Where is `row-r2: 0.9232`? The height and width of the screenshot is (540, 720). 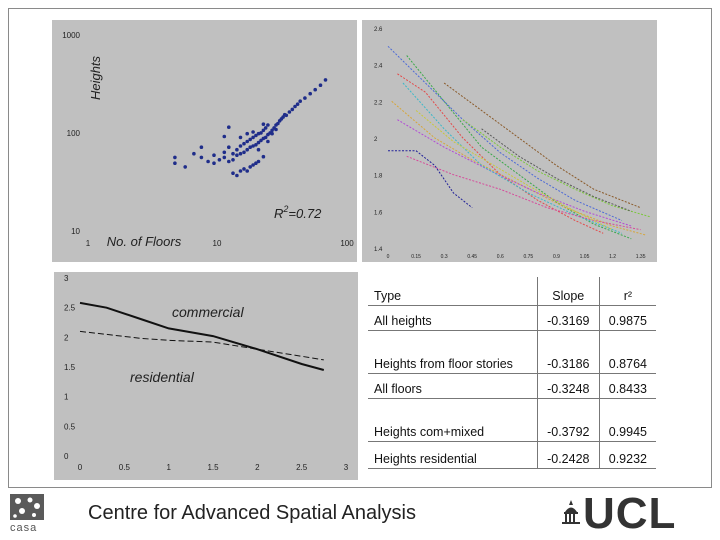 row-r2: 0.9232 is located at coordinates (627, 455).